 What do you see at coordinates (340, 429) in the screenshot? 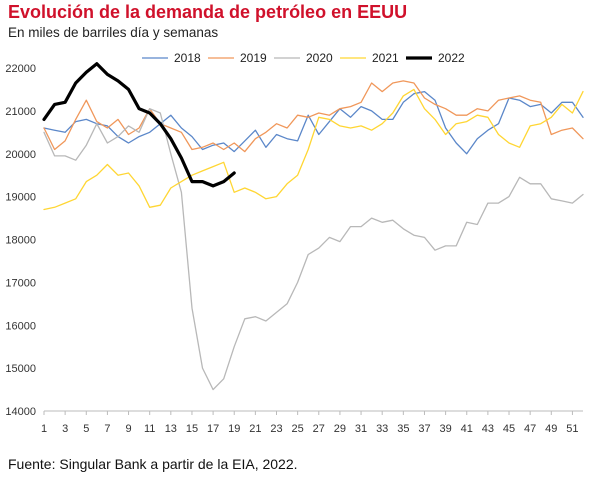
I see `x-tick-label: 29` at bounding box center [340, 429].